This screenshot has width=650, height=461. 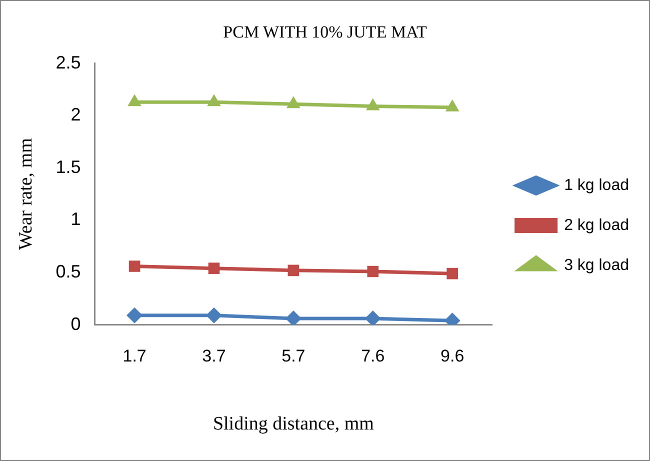 I want to click on y-tick-label: 2, so click(x=75, y=114).